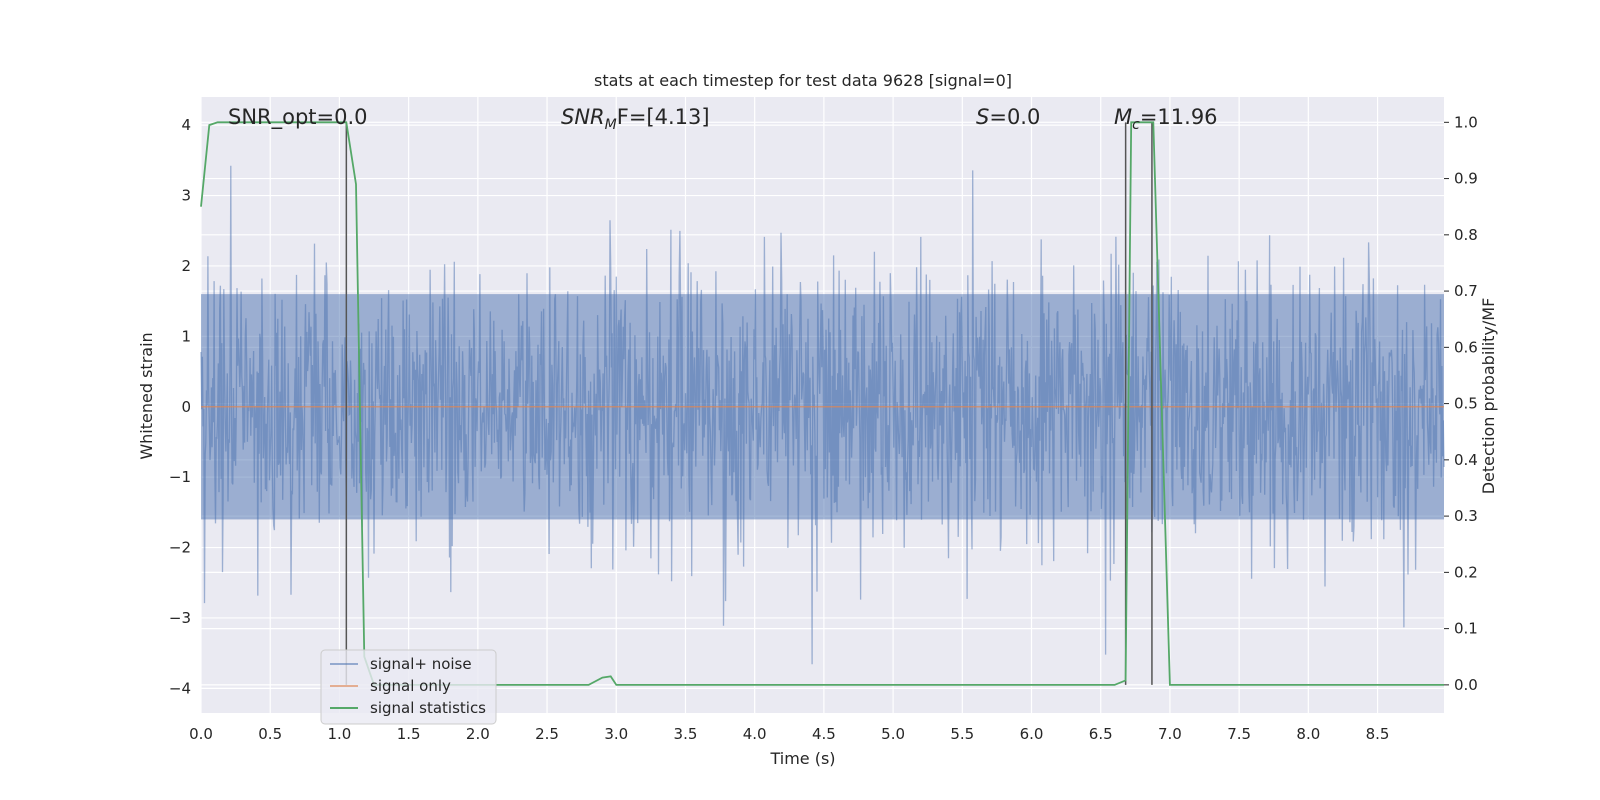 This screenshot has height=800, width=1600. What do you see at coordinates (146, 395) in the screenshot?
I see `y-axis-label: Whitened strain` at bounding box center [146, 395].